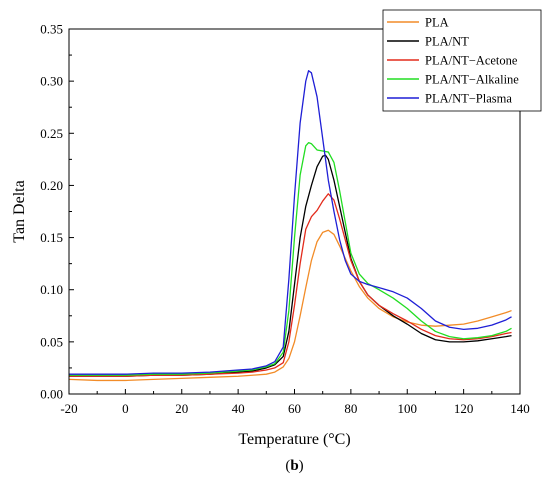 This screenshot has width=550, height=480. I want to click on y-tick-label: 0.35, so click(51, 29).